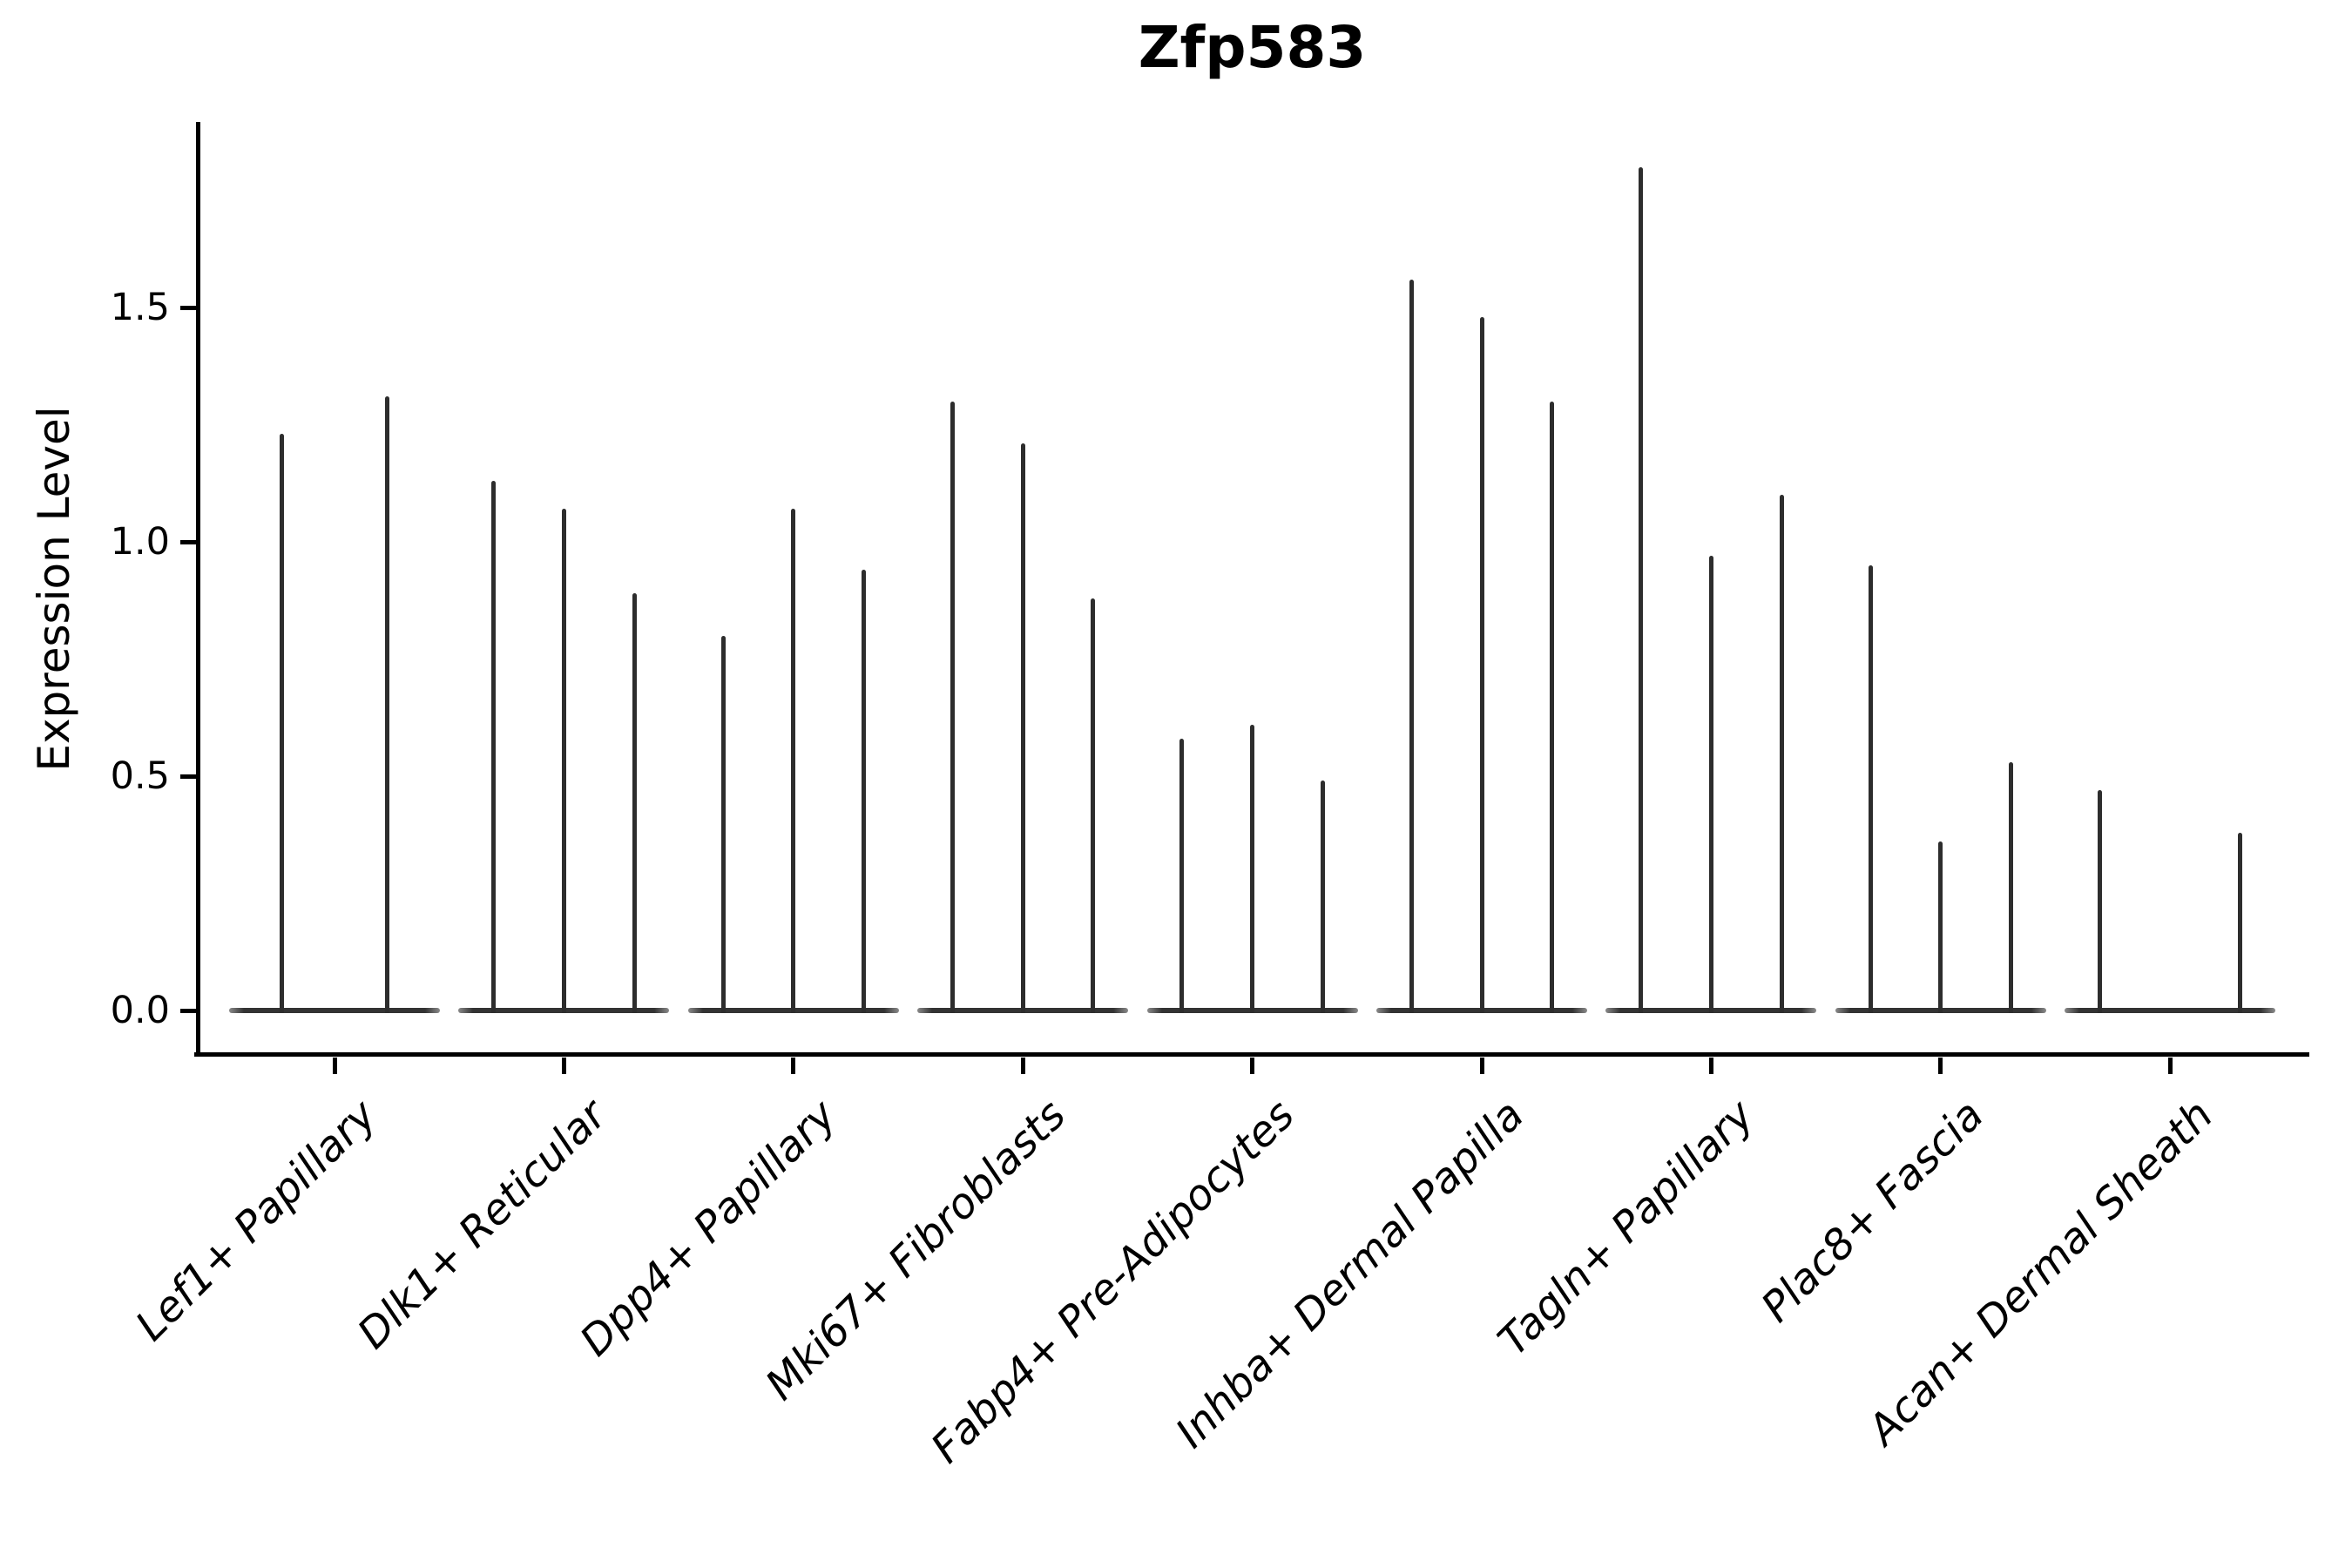 The width and height of the screenshot is (2352, 1568). Describe the element at coordinates (482, 1225) in the screenshot. I see `x-tick-label: Dlk1+ Reticular` at that location.